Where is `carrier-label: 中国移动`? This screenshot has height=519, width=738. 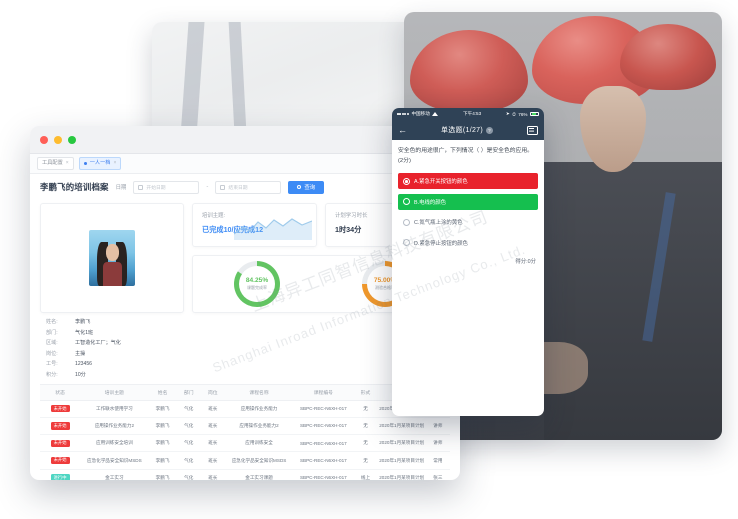 carrier-label: 中国移动 is located at coordinates (420, 113).